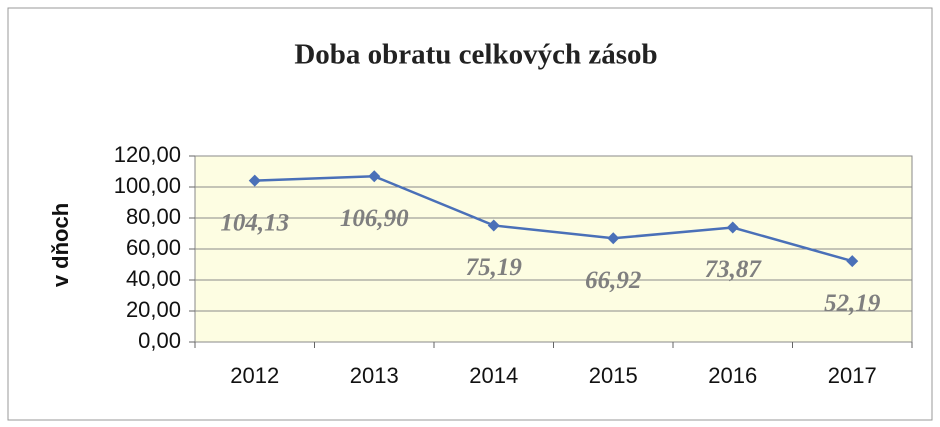 Image resolution: width=940 pixels, height=427 pixels. I want to click on chart-title: Doba obratu celkových zásob, so click(475, 55).